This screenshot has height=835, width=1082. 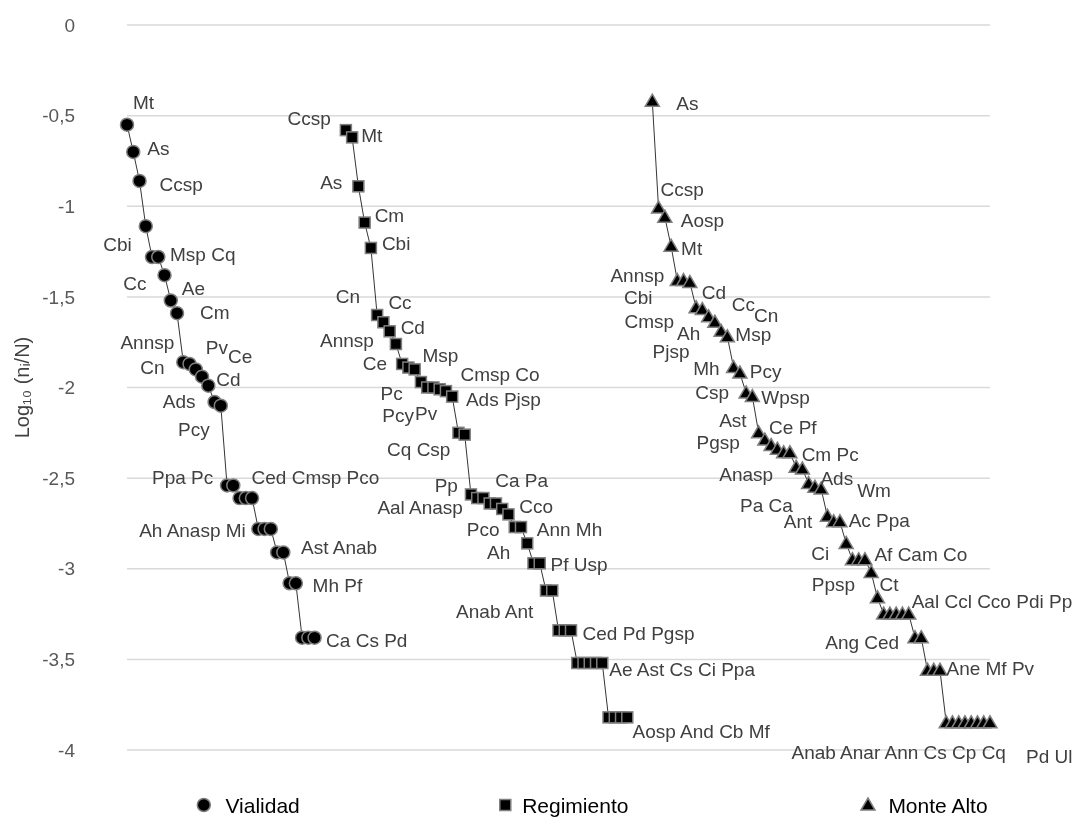 What do you see at coordinates (833, 584) in the screenshot?
I see `data-label: Ppsp` at bounding box center [833, 584].